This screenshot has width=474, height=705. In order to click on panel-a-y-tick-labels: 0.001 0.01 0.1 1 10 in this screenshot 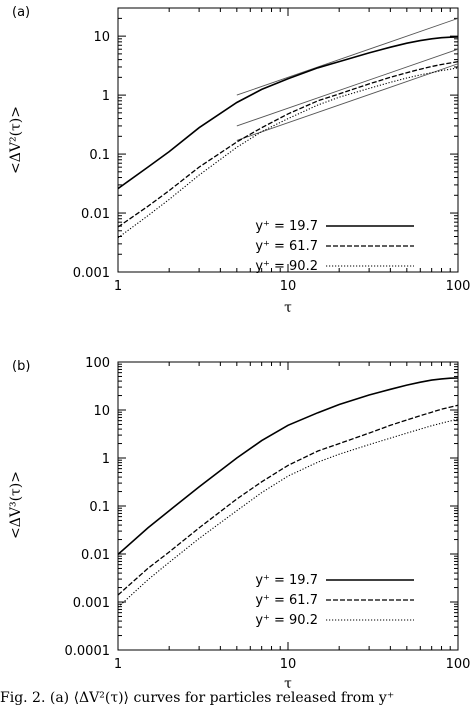, I will do `click(91, 155)`.